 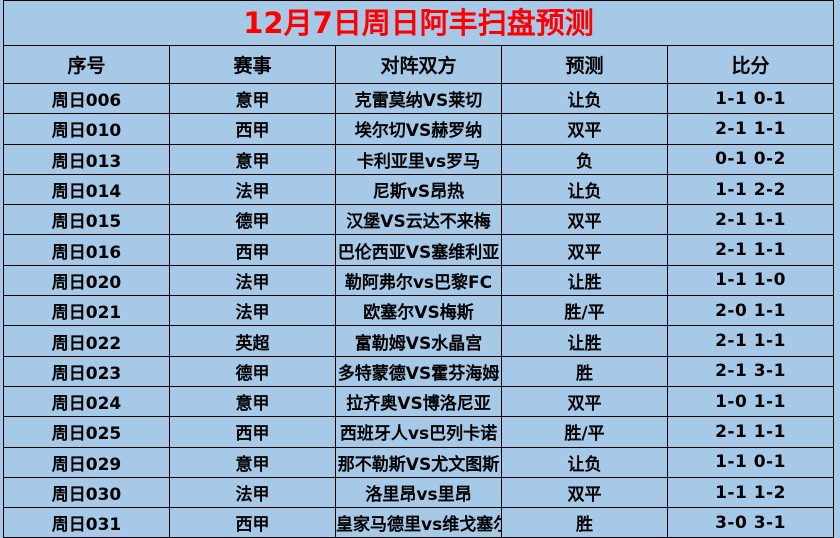 I want to click on cell-id: 周日021, so click(x=86, y=311).